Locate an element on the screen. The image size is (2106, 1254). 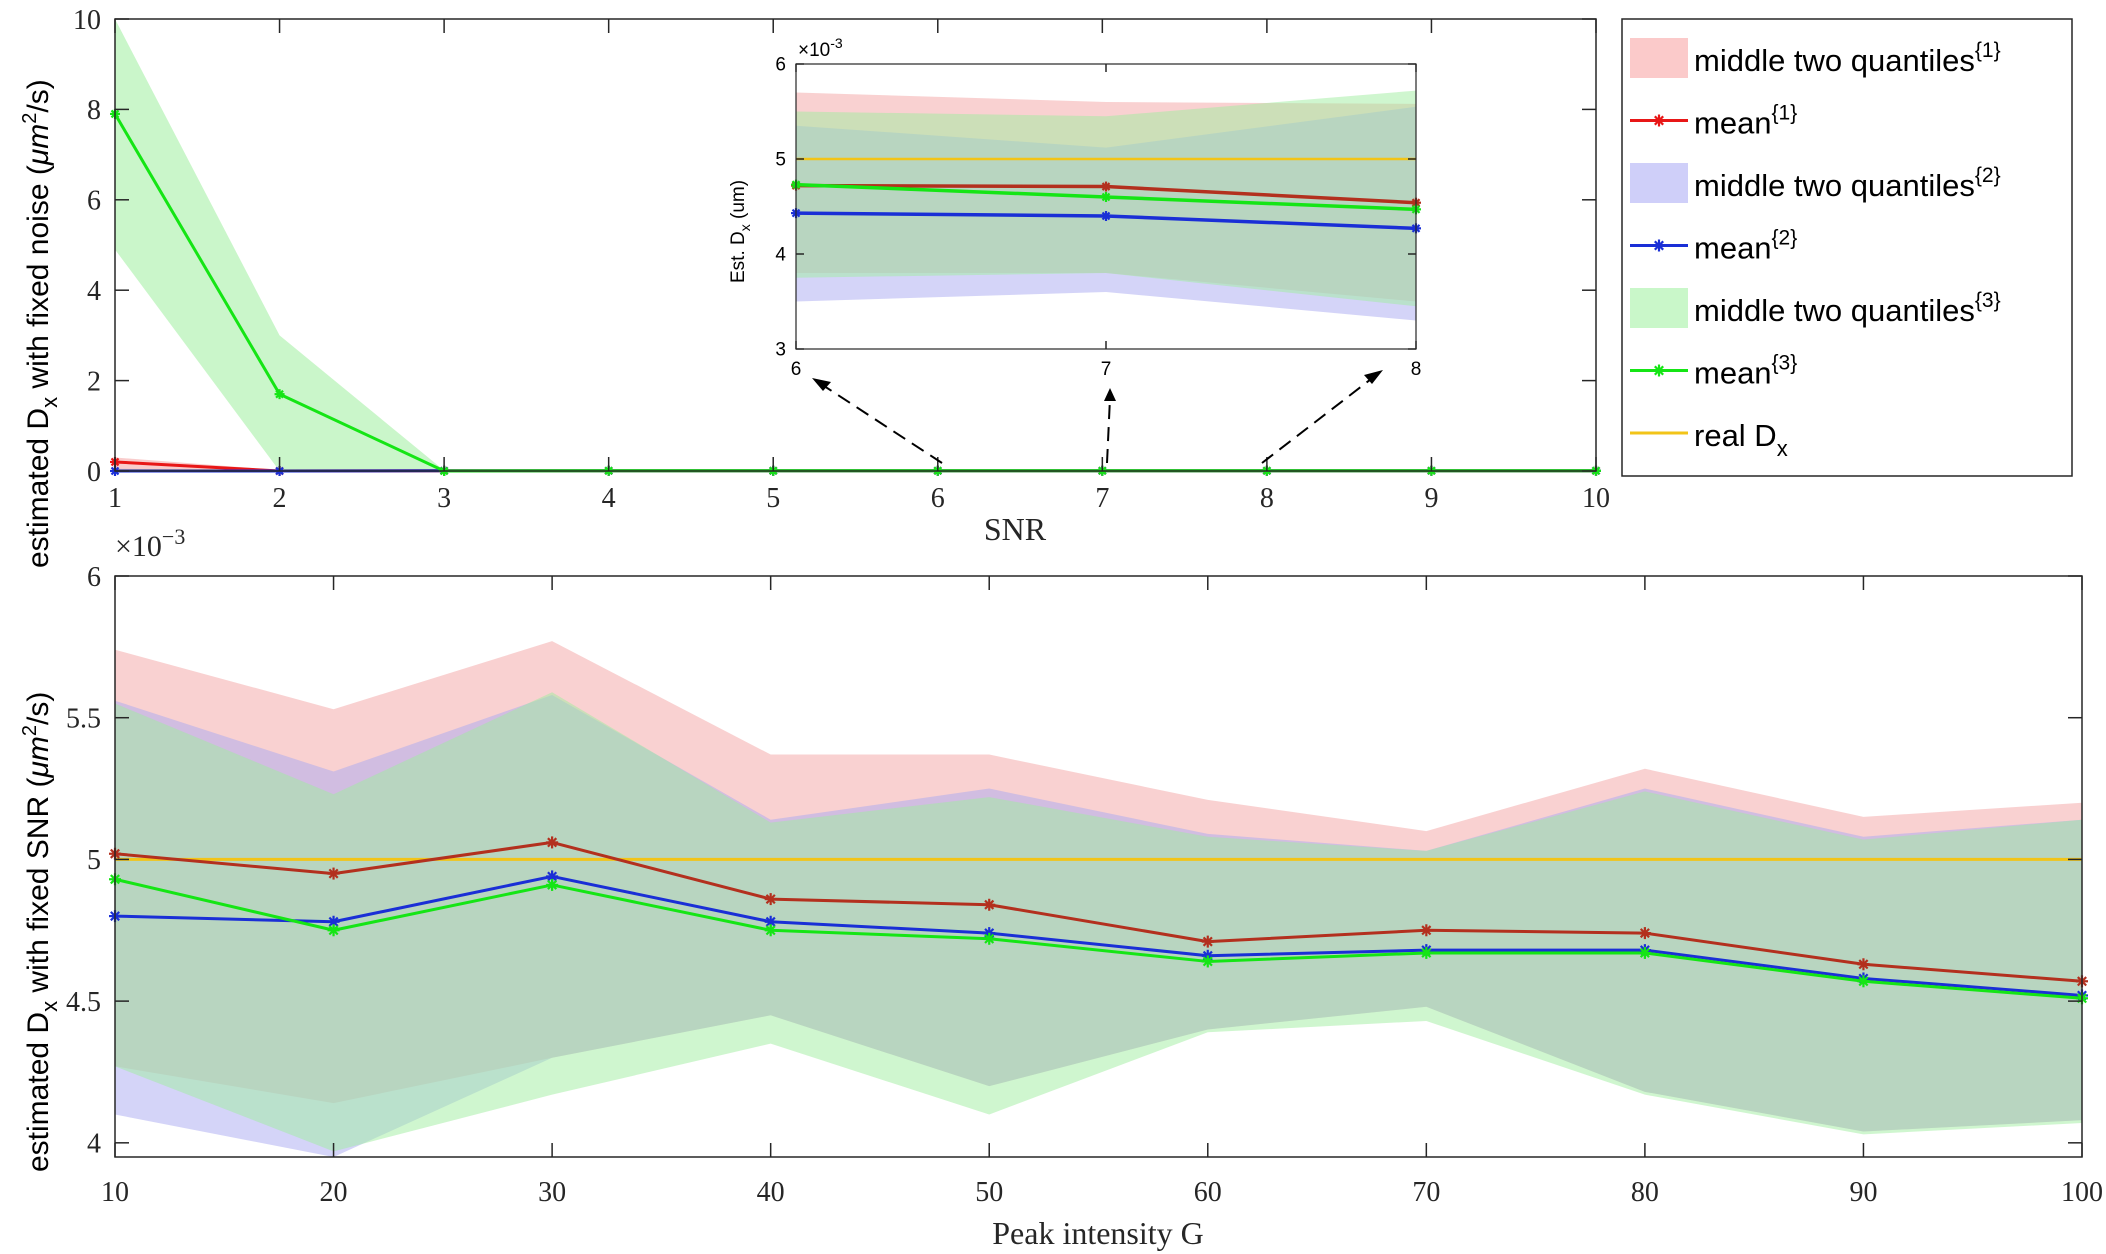
top-x-tick-label: 3 is located at coordinates (444, 498).